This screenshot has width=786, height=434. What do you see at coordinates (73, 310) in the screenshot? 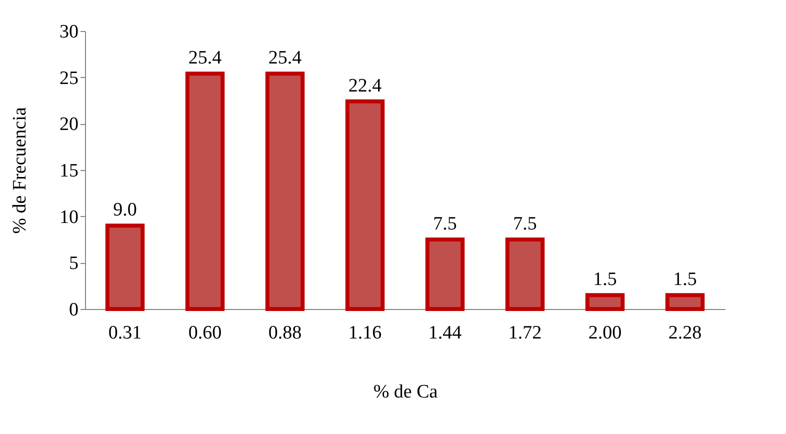
I see `y-tick-label: 0` at bounding box center [73, 310].